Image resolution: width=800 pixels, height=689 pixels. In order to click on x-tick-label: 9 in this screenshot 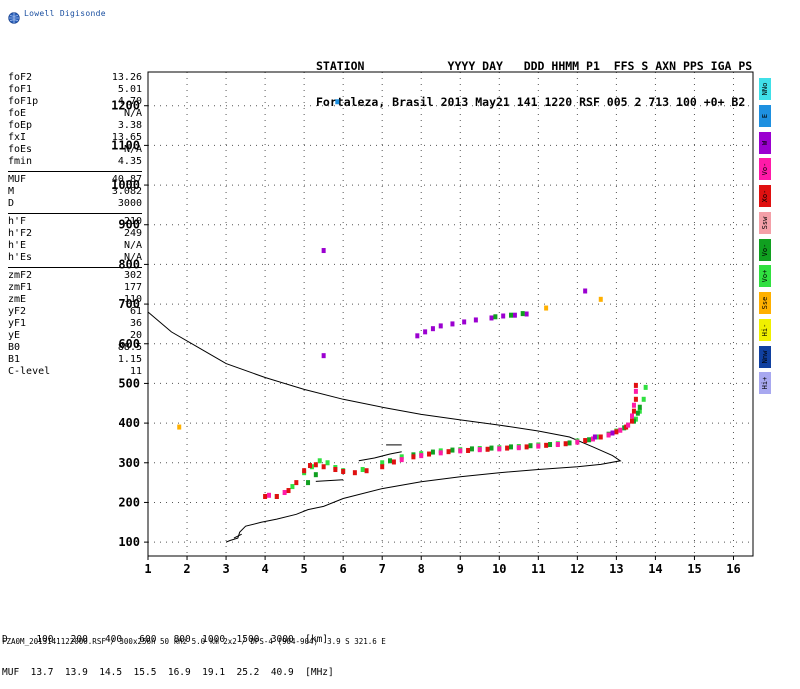, I will do `click(460, 569)`.